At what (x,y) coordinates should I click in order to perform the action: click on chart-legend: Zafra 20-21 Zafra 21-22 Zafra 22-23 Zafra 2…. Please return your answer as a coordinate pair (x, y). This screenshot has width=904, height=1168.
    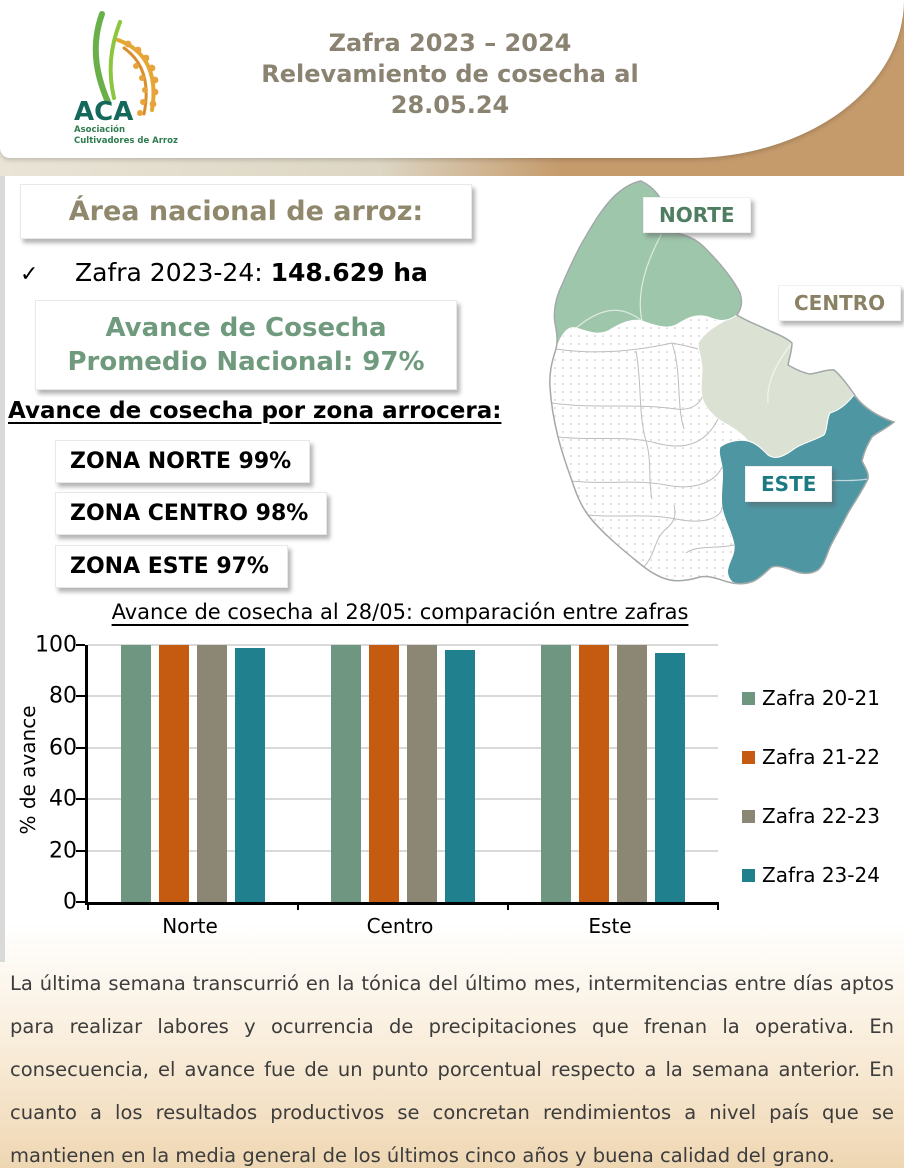
    Looking at the image, I should click on (811, 786).